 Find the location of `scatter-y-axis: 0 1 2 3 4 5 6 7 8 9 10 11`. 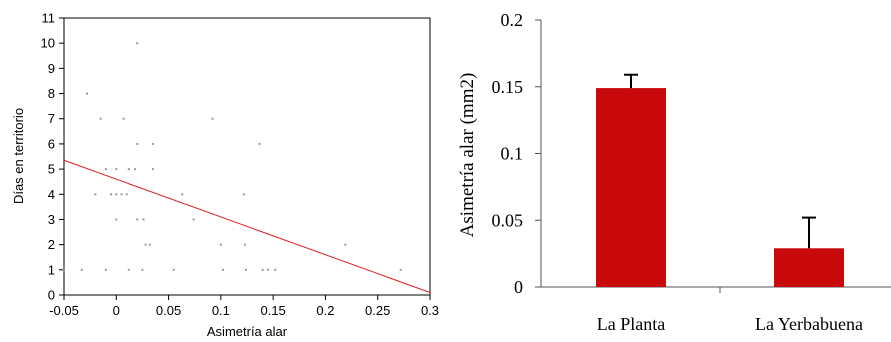

scatter-y-axis: 0 1 2 3 4 5 6 7 8 9 10 11 is located at coordinates (52, 157).